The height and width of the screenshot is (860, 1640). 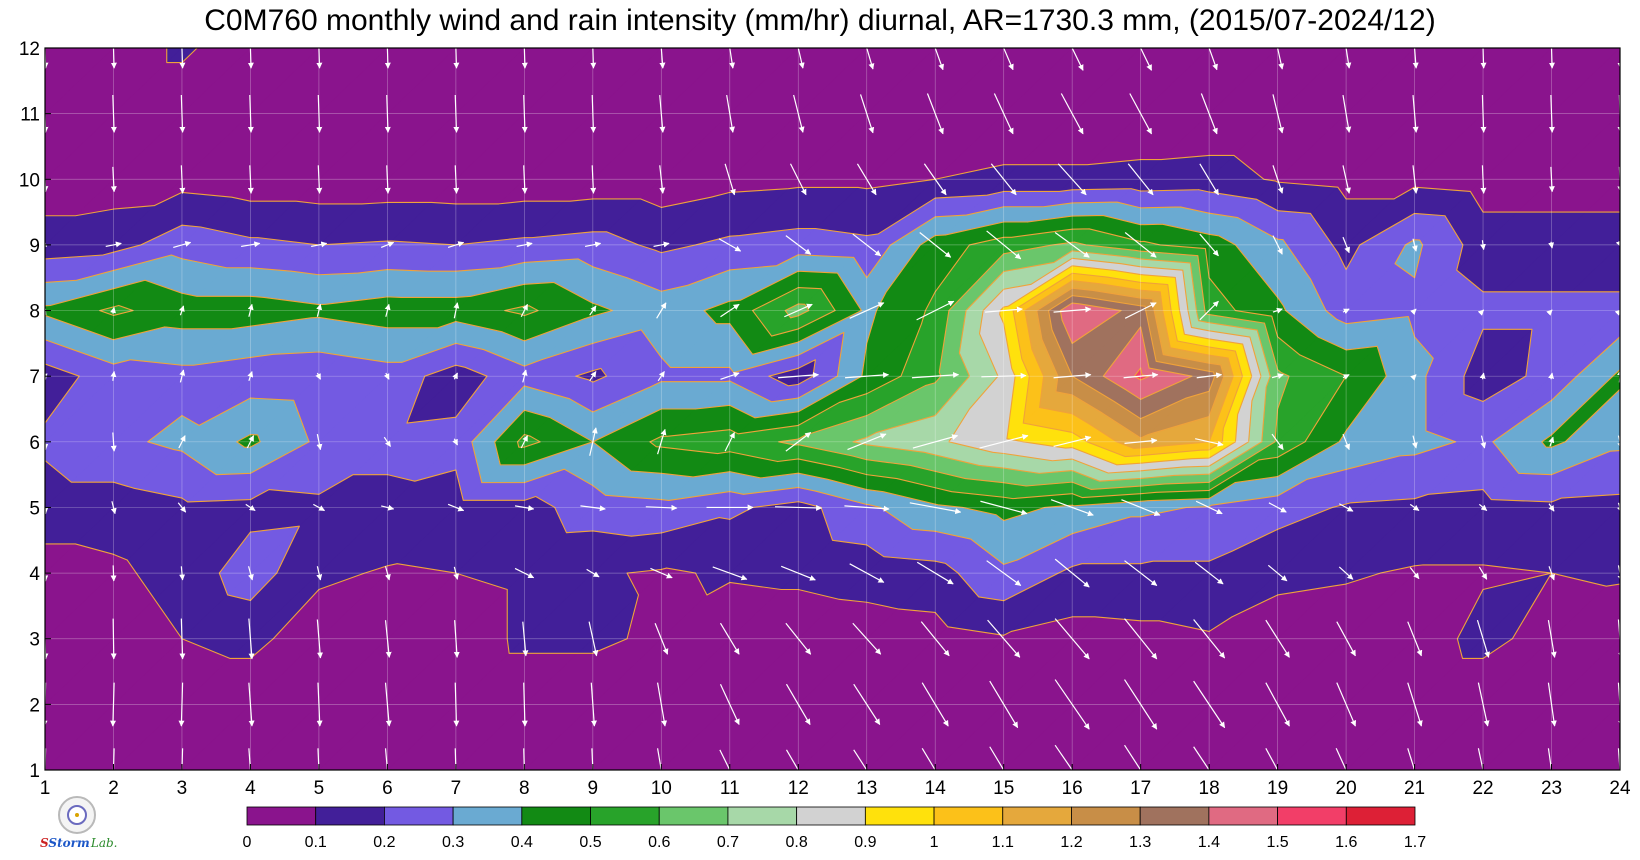 I want to click on x-tick-label: 9, so click(x=593, y=788).